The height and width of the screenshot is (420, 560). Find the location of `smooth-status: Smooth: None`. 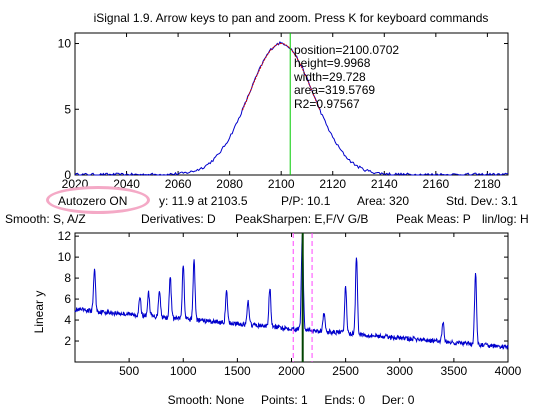

smooth-status: Smooth: None is located at coordinates (206, 400).